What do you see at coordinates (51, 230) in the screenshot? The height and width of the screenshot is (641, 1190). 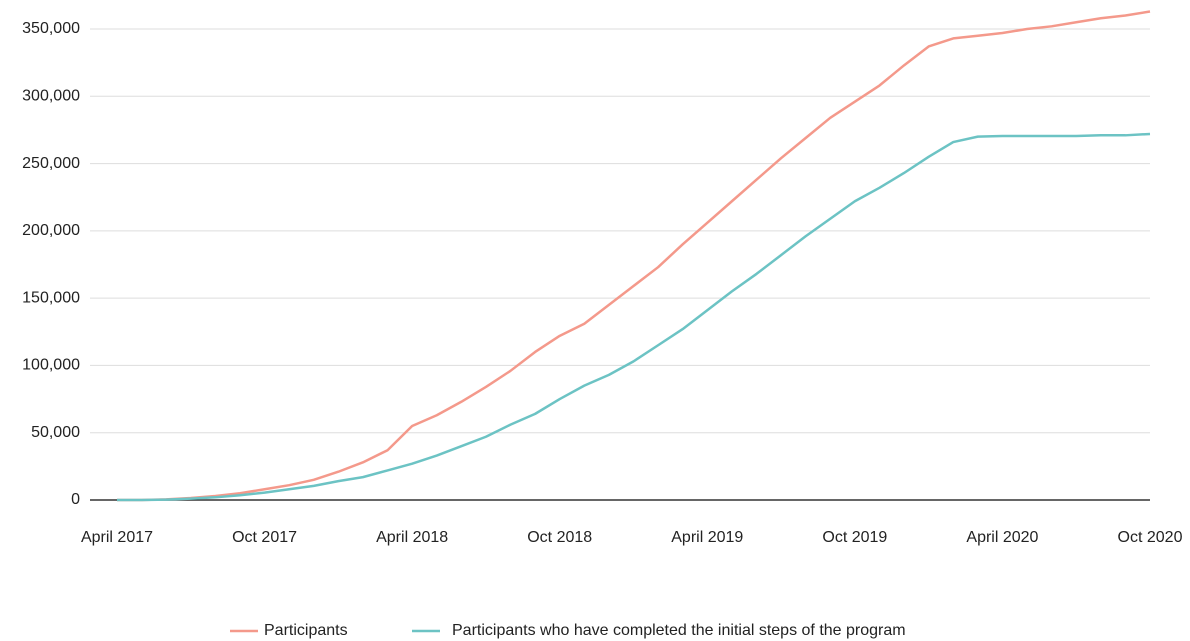 I see `y-tick-label: 200,000` at bounding box center [51, 230].